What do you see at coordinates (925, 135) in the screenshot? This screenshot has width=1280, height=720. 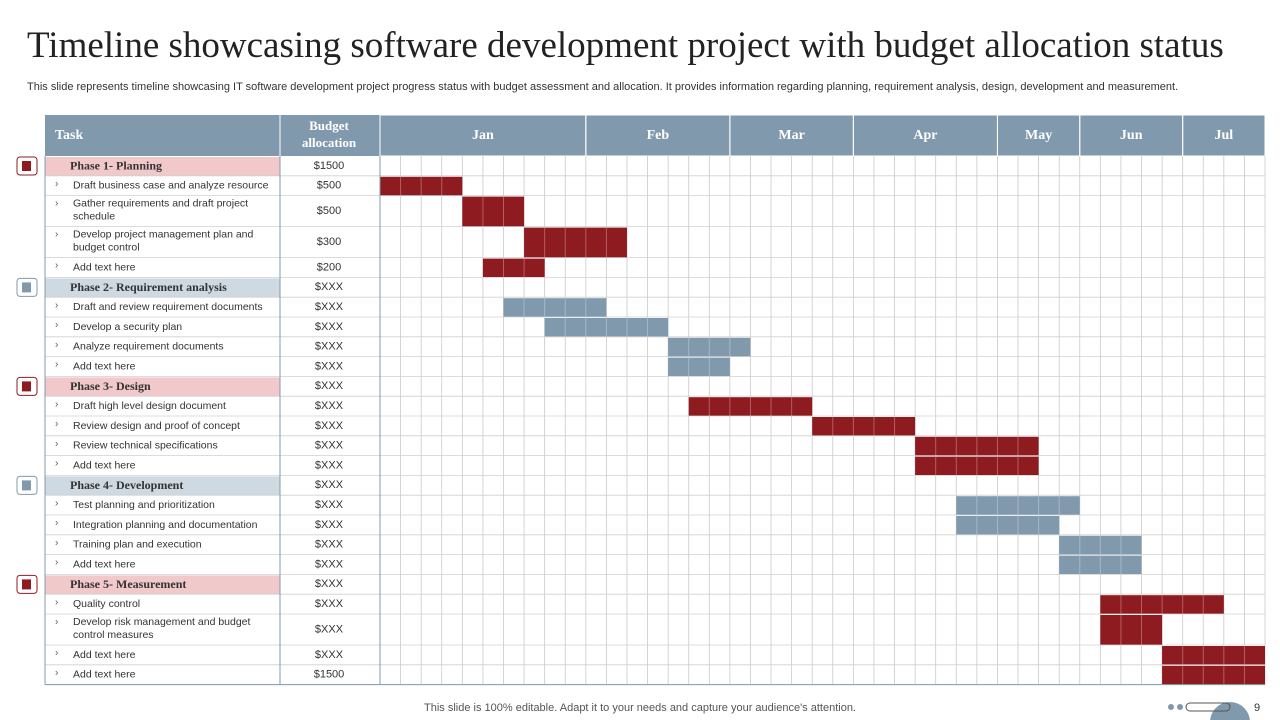 I see `month-label: Apr` at bounding box center [925, 135].